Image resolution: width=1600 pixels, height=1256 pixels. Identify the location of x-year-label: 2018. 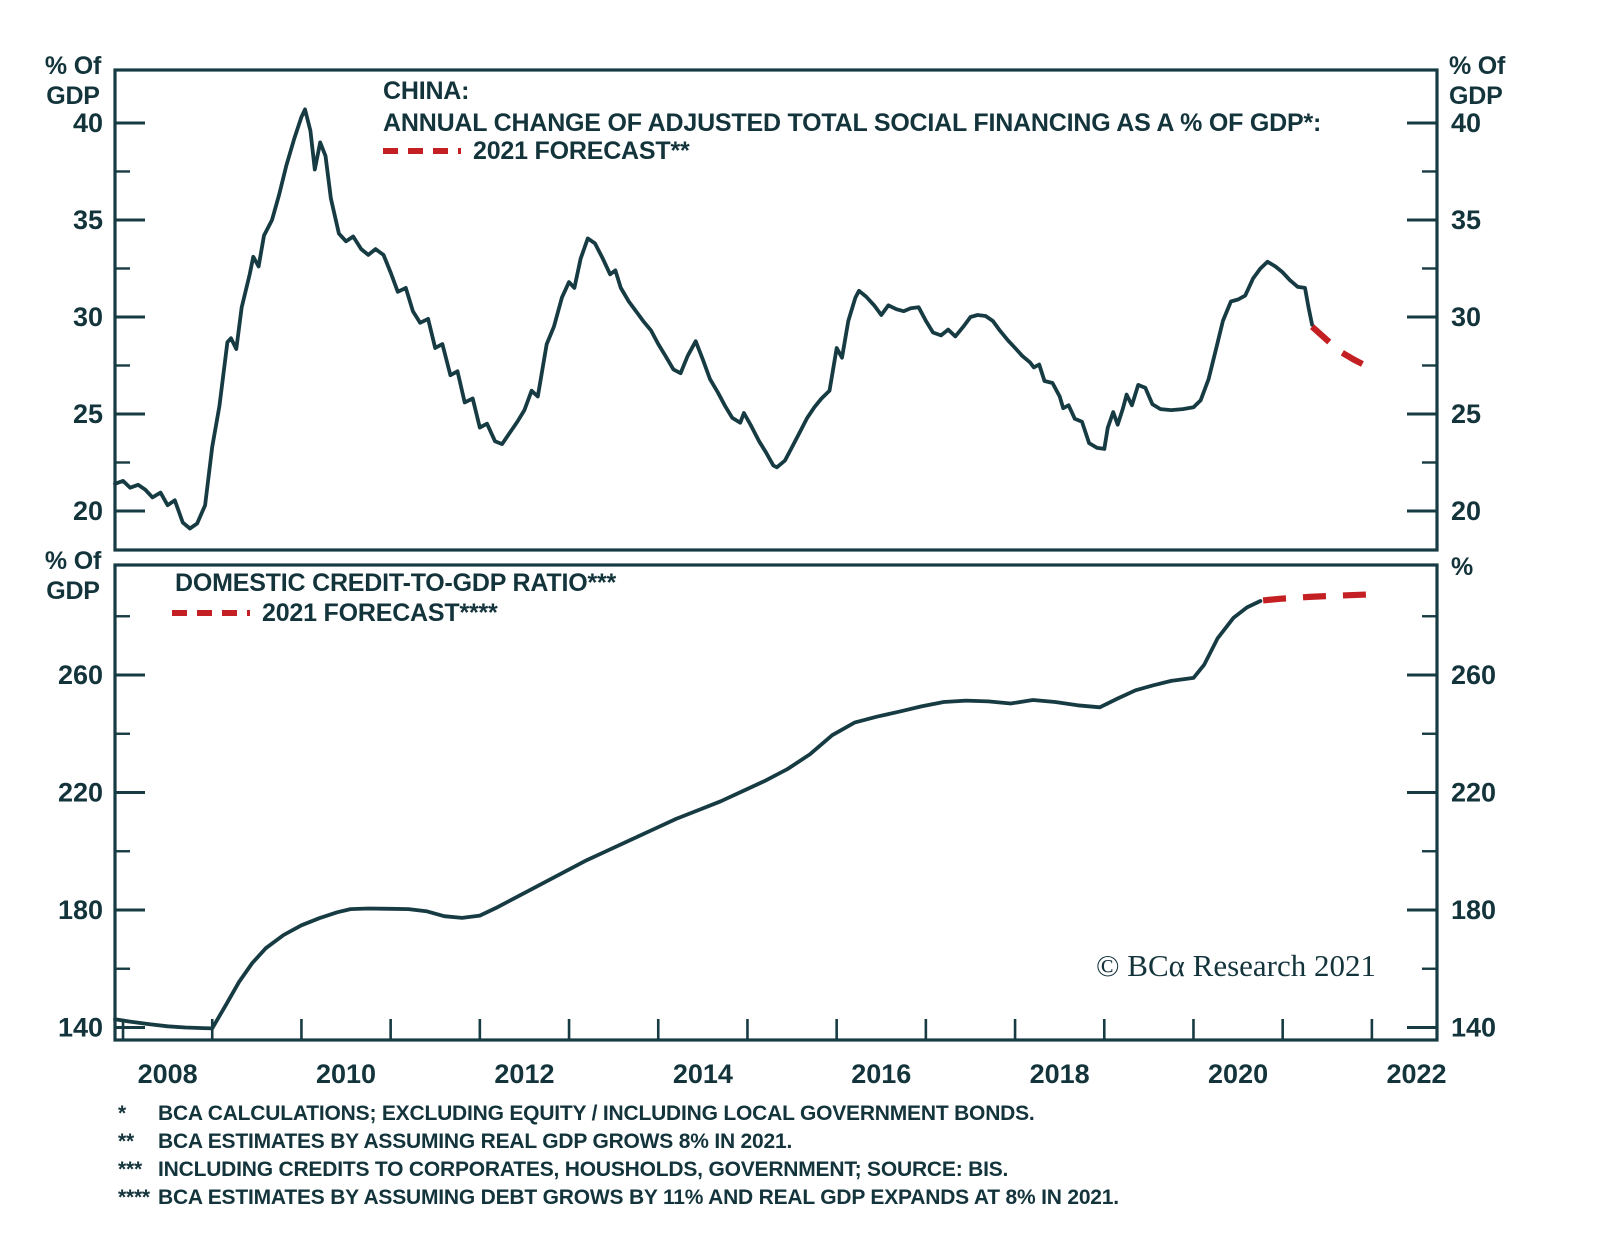
(1060, 1074).